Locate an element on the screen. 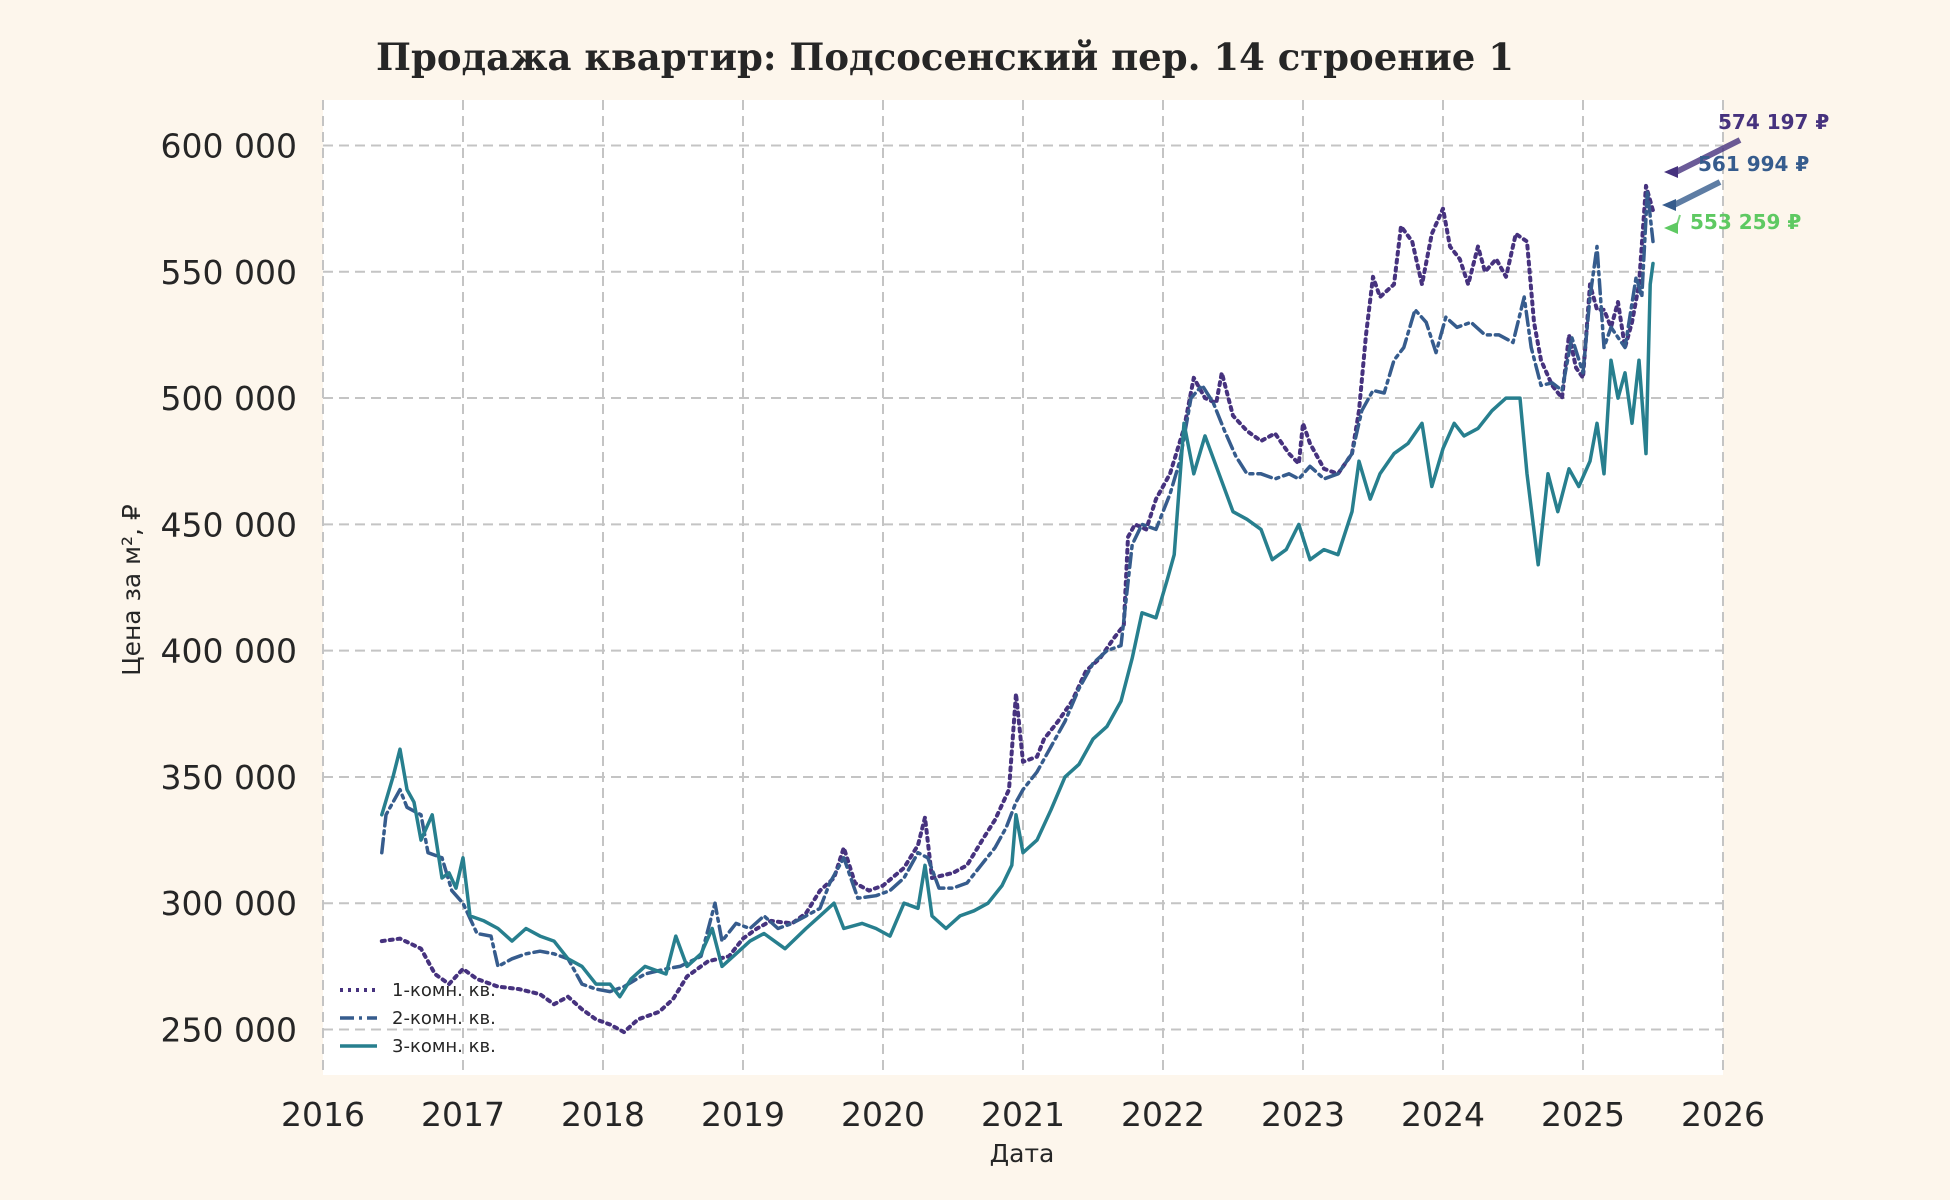  annotation-layer: 574 197 ₽ 561 994 ₽ 553 259 ₽ is located at coordinates (1745, 172).